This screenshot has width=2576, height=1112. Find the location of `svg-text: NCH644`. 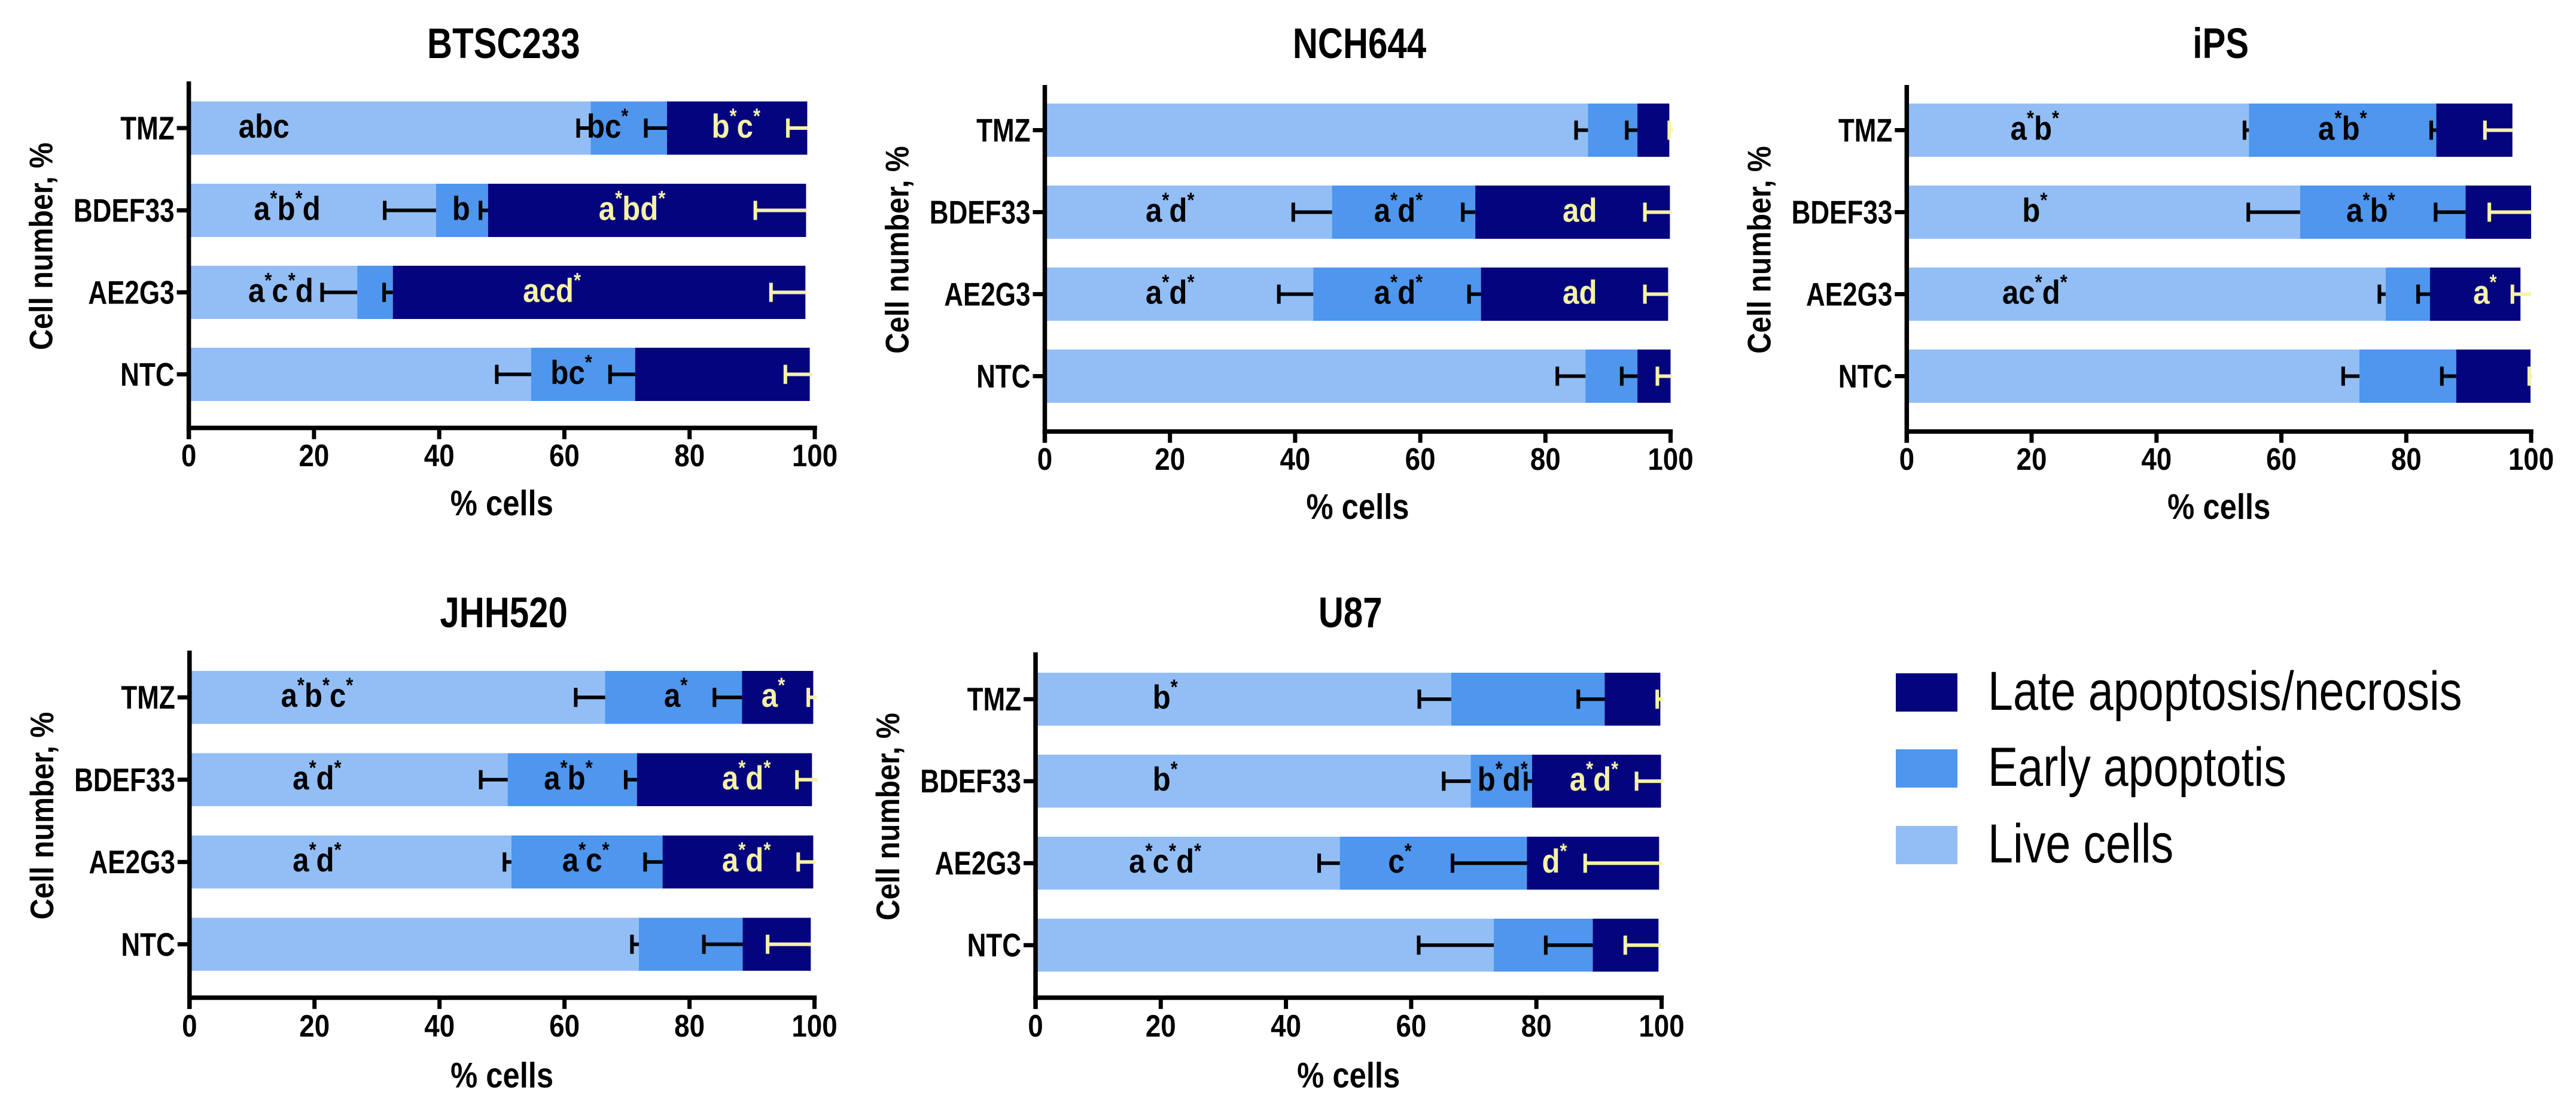

svg-text: NCH644 is located at coordinates (1359, 43).